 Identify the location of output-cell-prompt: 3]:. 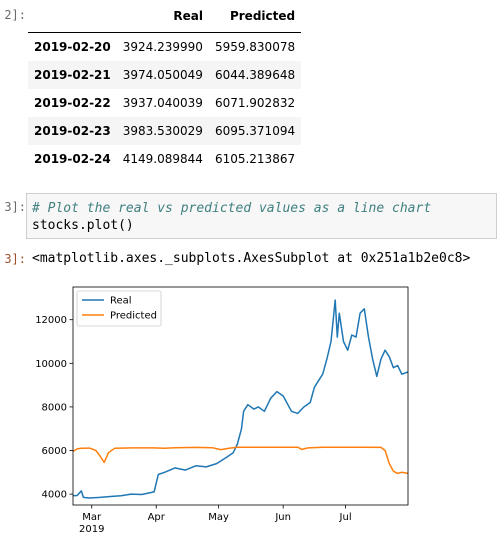
(15, 259).